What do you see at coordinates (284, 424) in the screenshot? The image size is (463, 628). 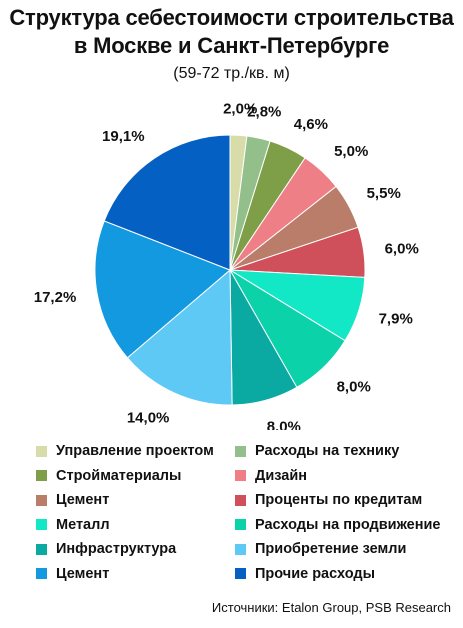 I see `slice-label-9: 8,0%` at bounding box center [284, 424].